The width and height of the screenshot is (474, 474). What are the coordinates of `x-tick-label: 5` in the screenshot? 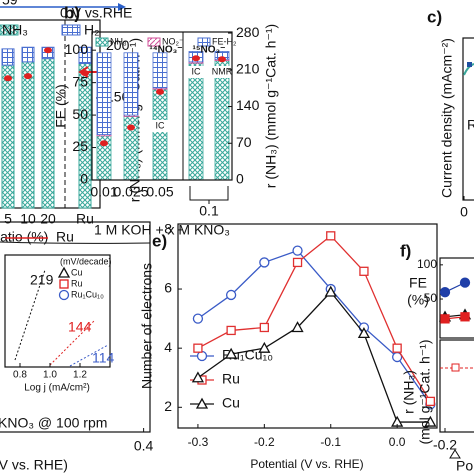 It's located at (8, 219).